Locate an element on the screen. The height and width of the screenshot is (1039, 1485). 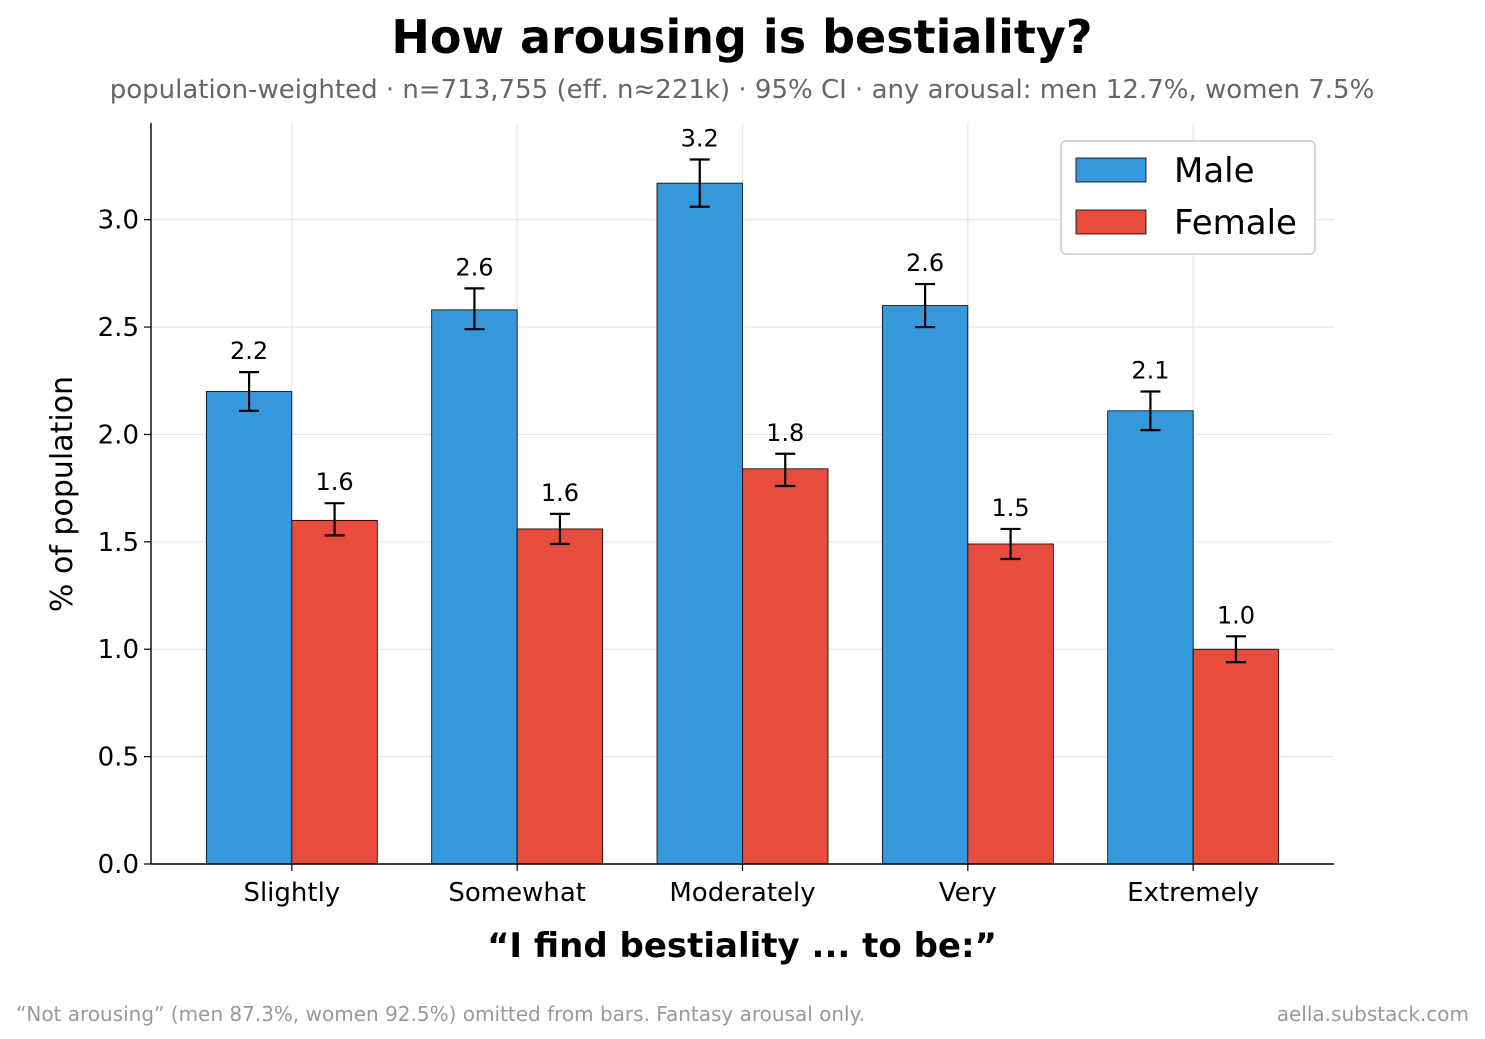
data-label-female: 1.0 is located at coordinates (1236, 615).